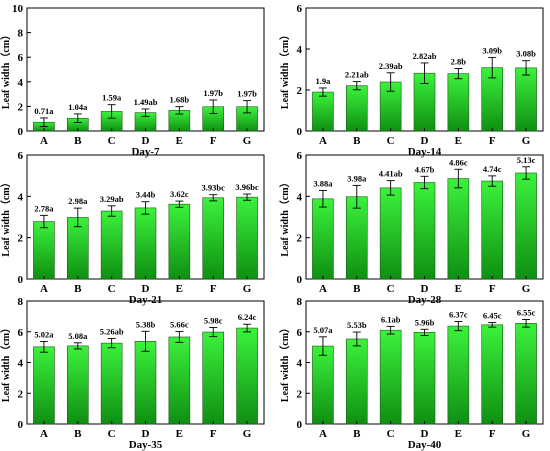 The height and width of the screenshot is (451, 550). Describe the element at coordinates (146, 195) in the screenshot. I see `data-label: 3.44b` at that location.